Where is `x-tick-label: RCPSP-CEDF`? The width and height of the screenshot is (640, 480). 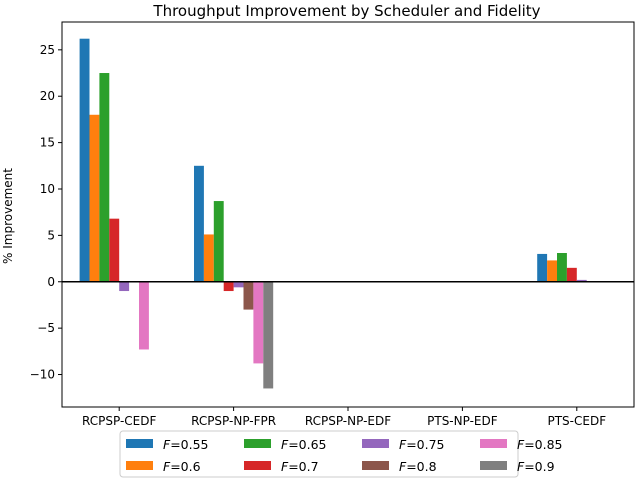 x-tick-label: RCPSP-CEDF is located at coordinates (119, 421).